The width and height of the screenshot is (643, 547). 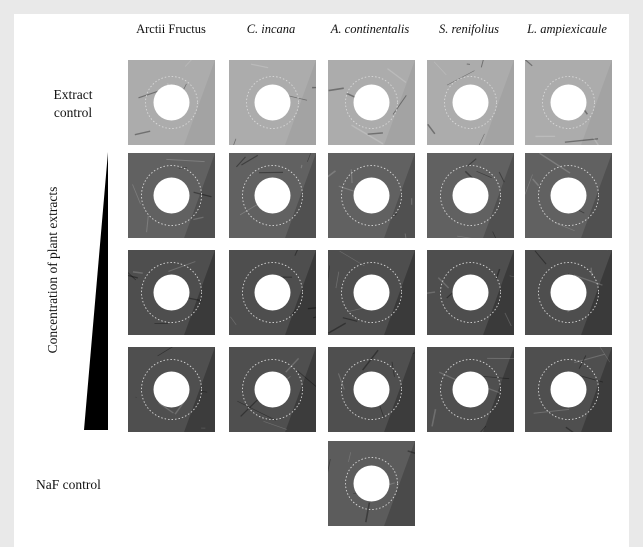 What do you see at coordinates (370, 29) in the screenshot?
I see `column-header-3: A. continentalis` at bounding box center [370, 29].